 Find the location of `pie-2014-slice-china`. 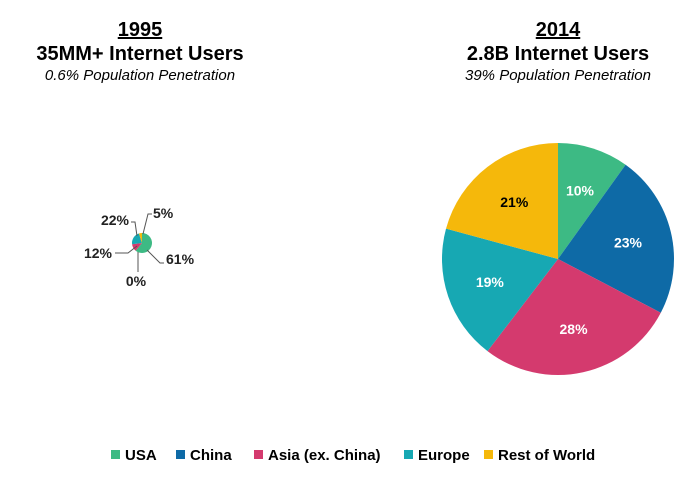

pie-2014-slice-china is located at coordinates (616, 238).